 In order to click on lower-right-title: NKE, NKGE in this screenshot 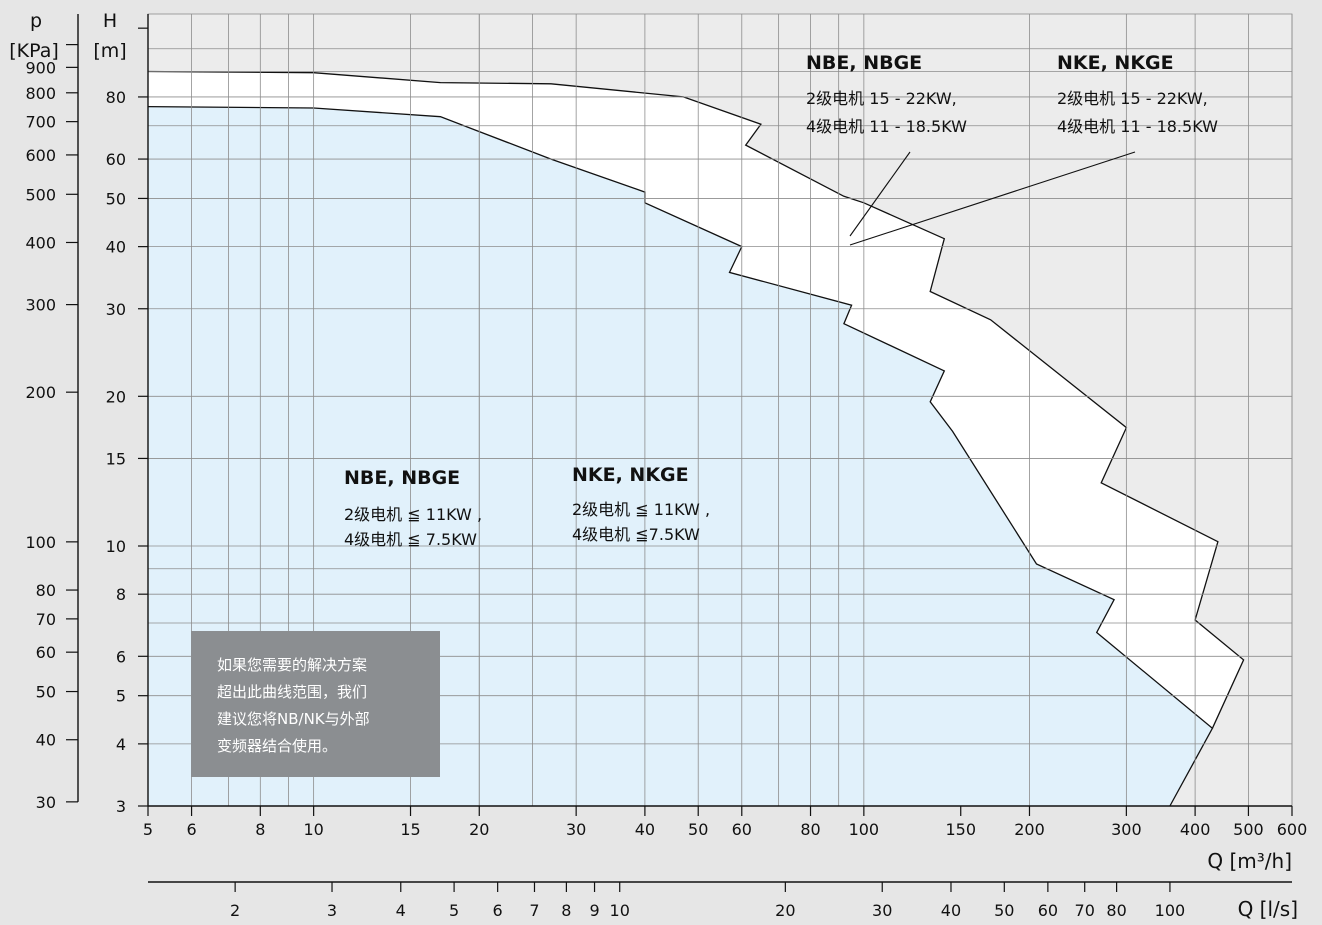, I will do `click(630, 475)`.